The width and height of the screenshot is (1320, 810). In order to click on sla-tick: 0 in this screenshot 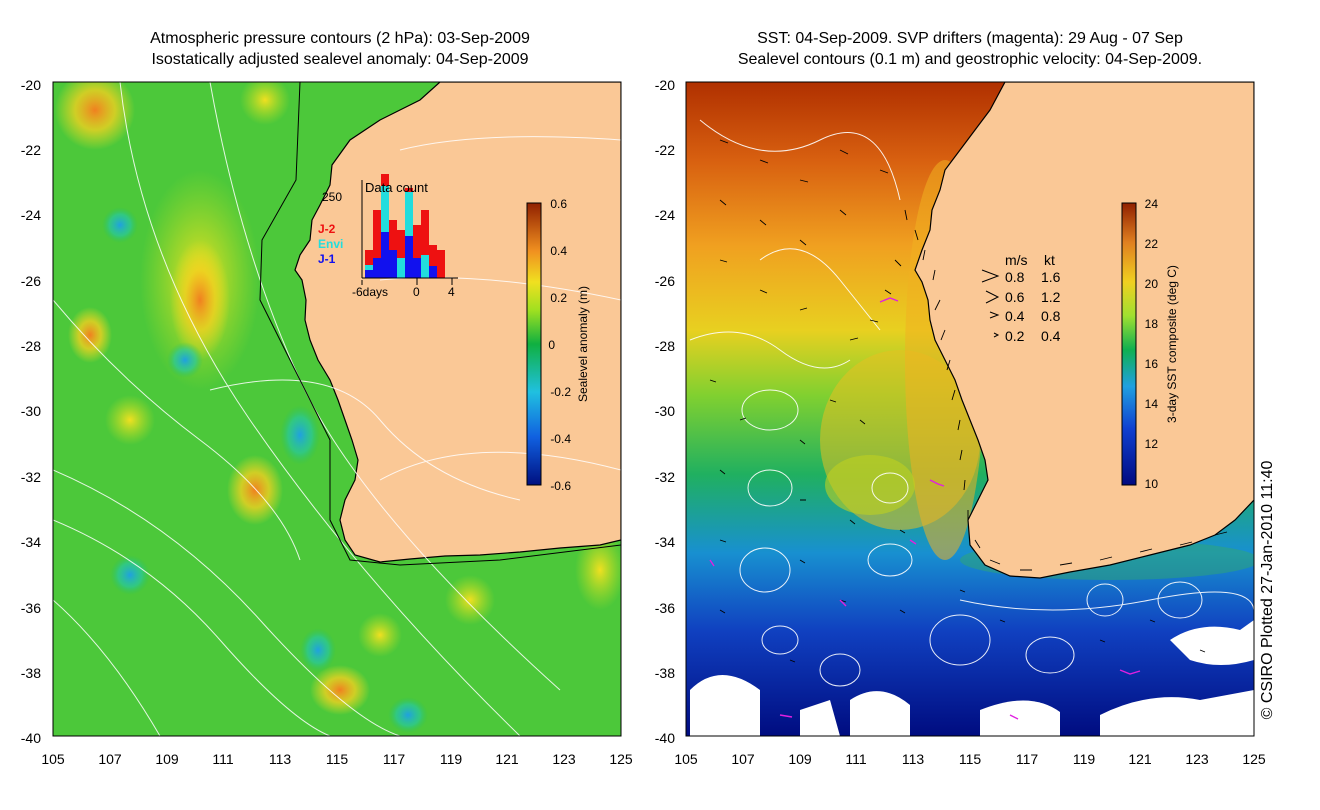, I will do `click(551, 345)`.